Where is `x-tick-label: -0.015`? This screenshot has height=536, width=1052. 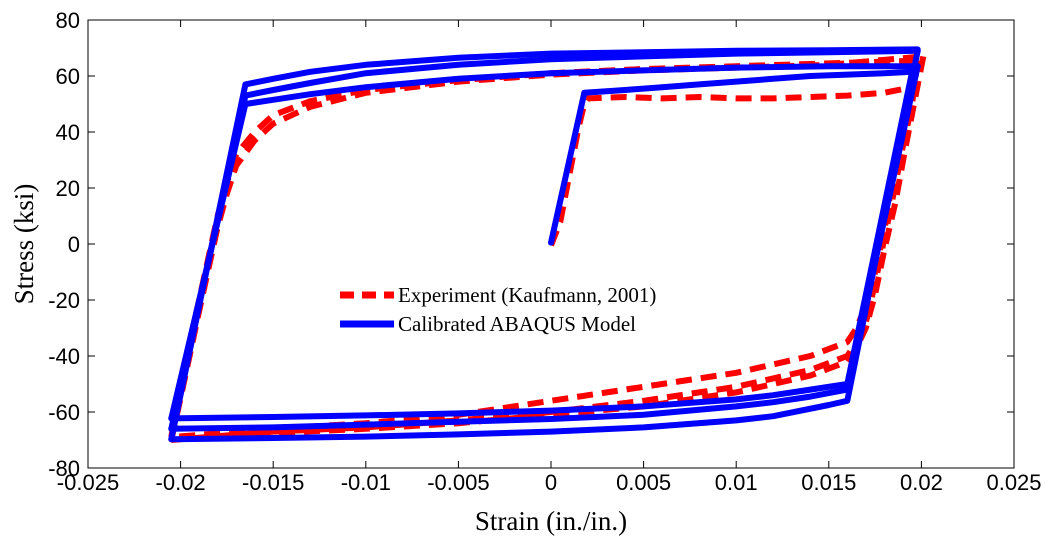 x-tick-label: -0.015 is located at coordinates (273, 482).